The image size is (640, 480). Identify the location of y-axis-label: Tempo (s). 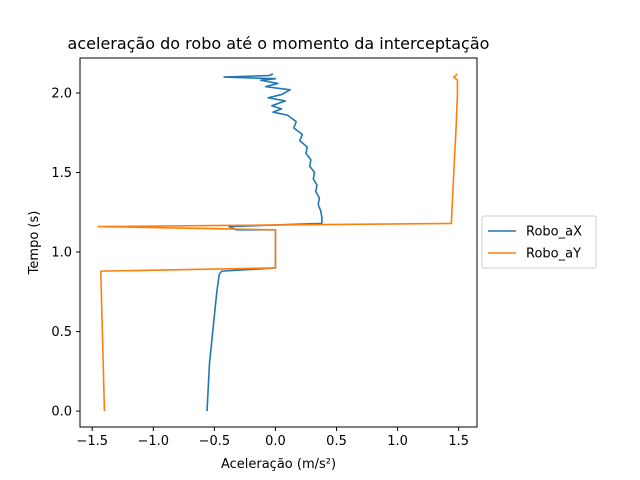
(34, 243).